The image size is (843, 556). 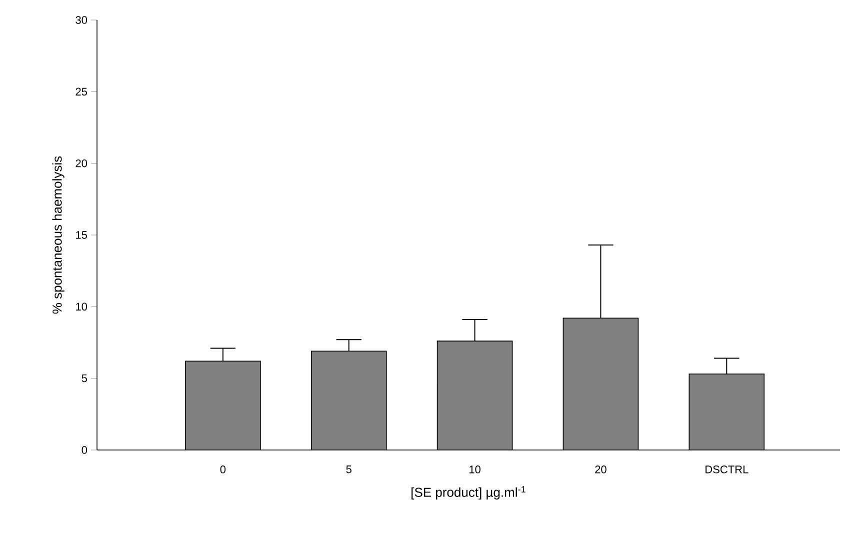 I want to click on x-tick-label: DSCTRL, so click(x=727, y=470).